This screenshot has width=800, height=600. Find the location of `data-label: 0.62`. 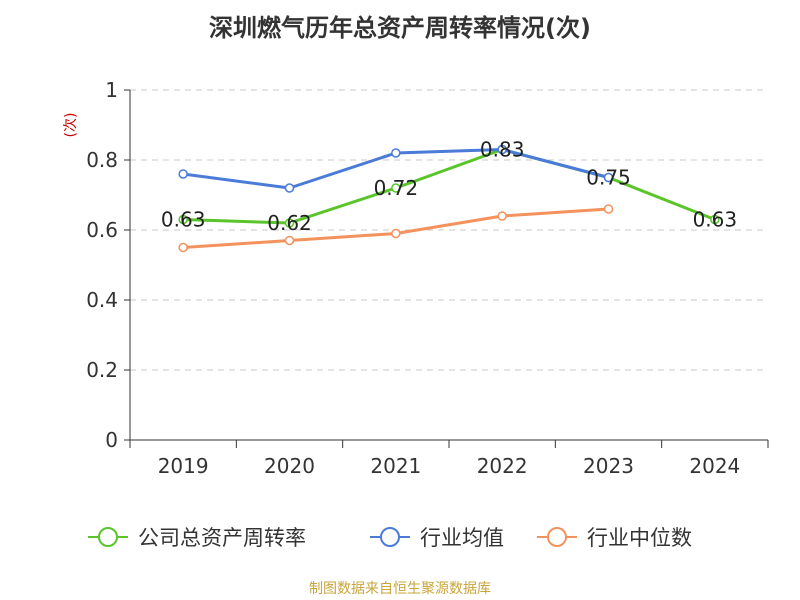

data-label: 0.62 is located at coordinates (289, 223).